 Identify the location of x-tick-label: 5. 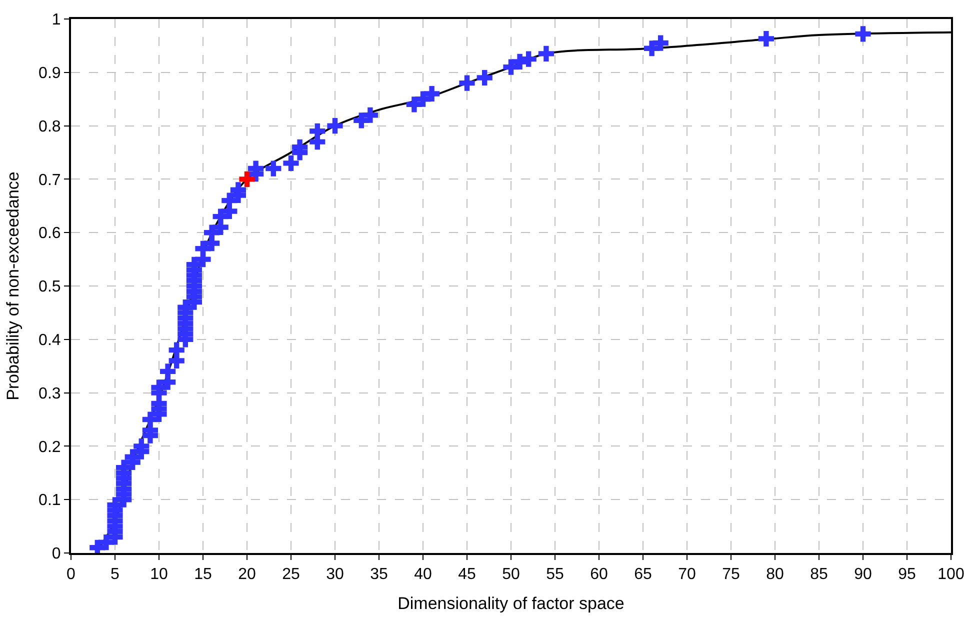
(115, 575).